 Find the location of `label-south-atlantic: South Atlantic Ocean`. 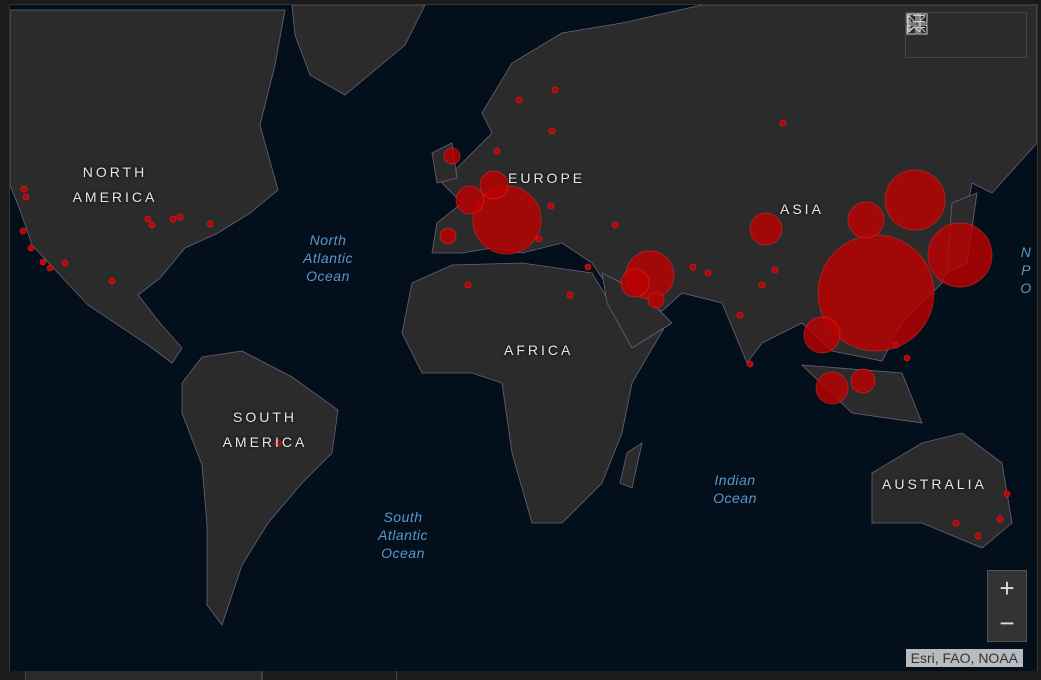

label-south-atlantic: South Atlantic Ocean is located at coordinates (403, 535).